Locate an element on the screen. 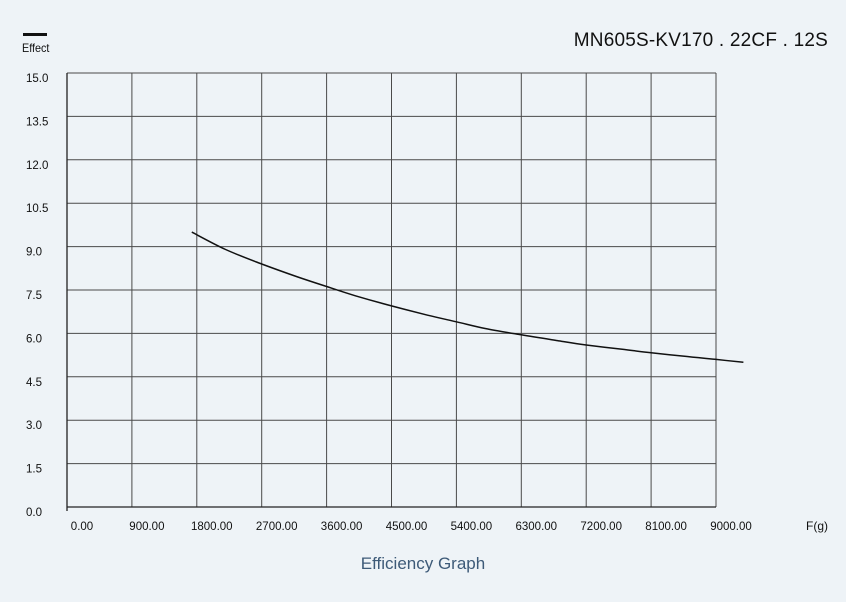 The height and width of the screenshot is (602, 846). x-tick-label: 5400.00 is located at coordinates (472, 527).